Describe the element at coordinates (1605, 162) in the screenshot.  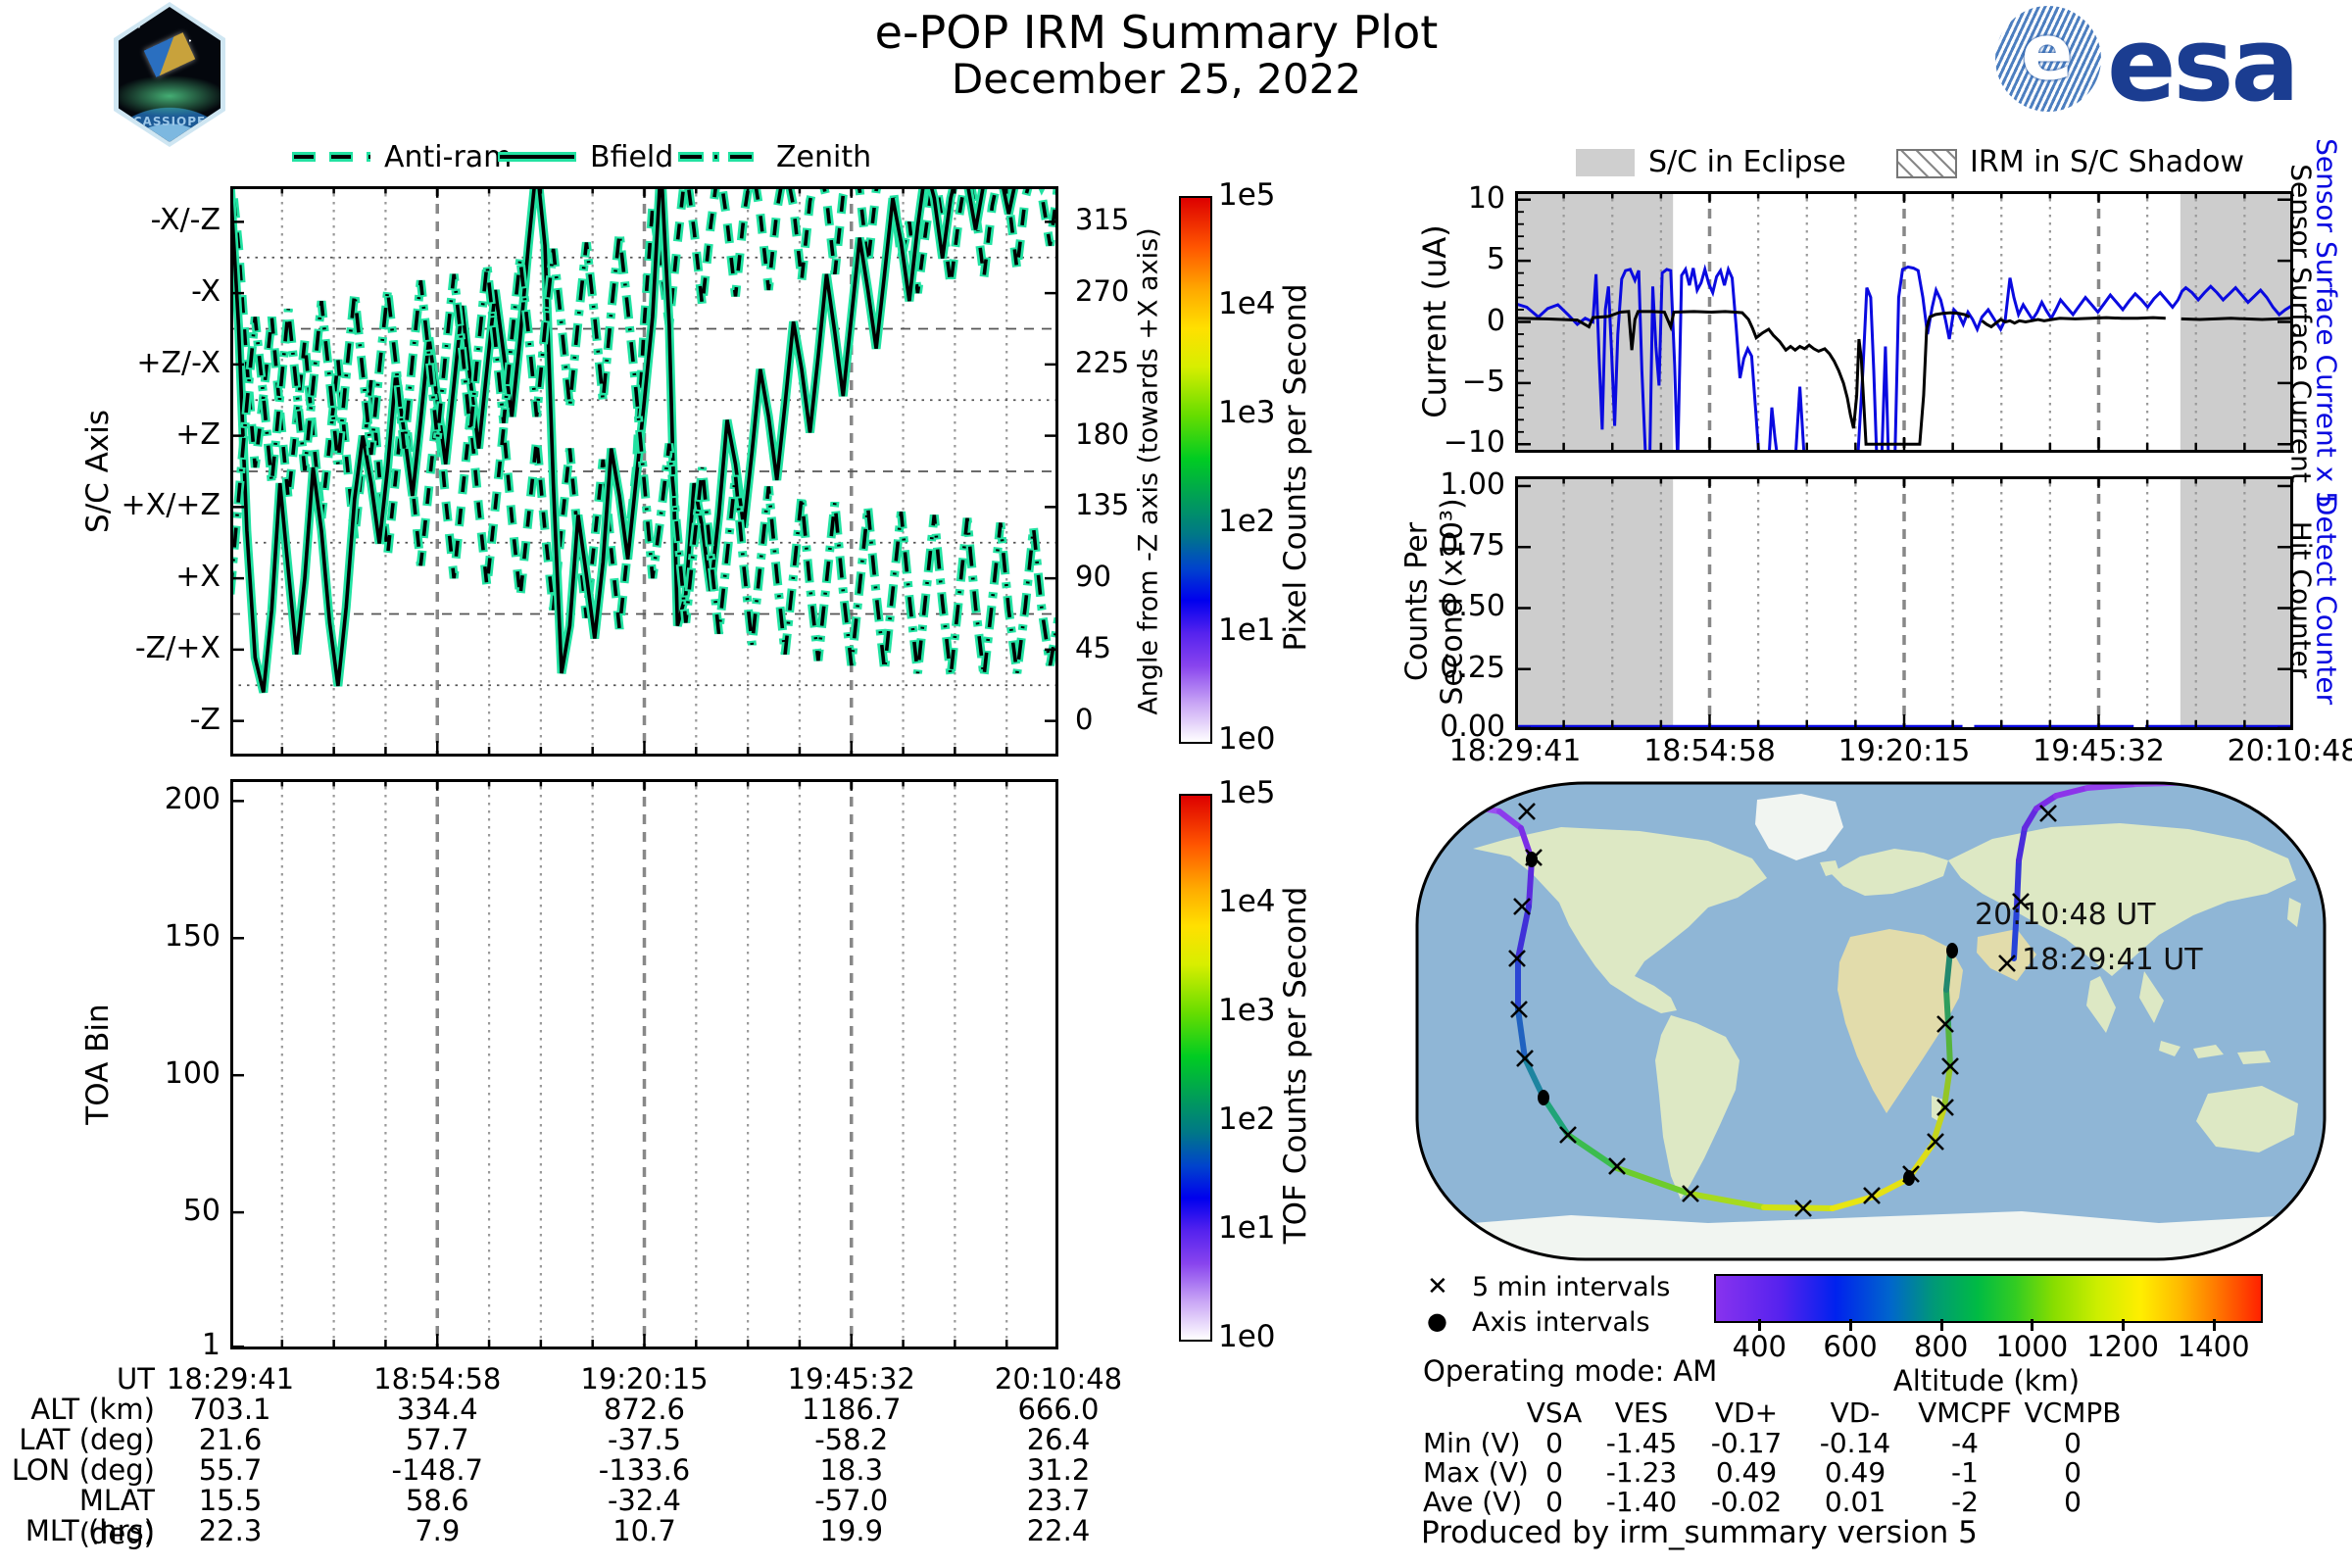
I see `eclipse-legend-swatch` at that location.